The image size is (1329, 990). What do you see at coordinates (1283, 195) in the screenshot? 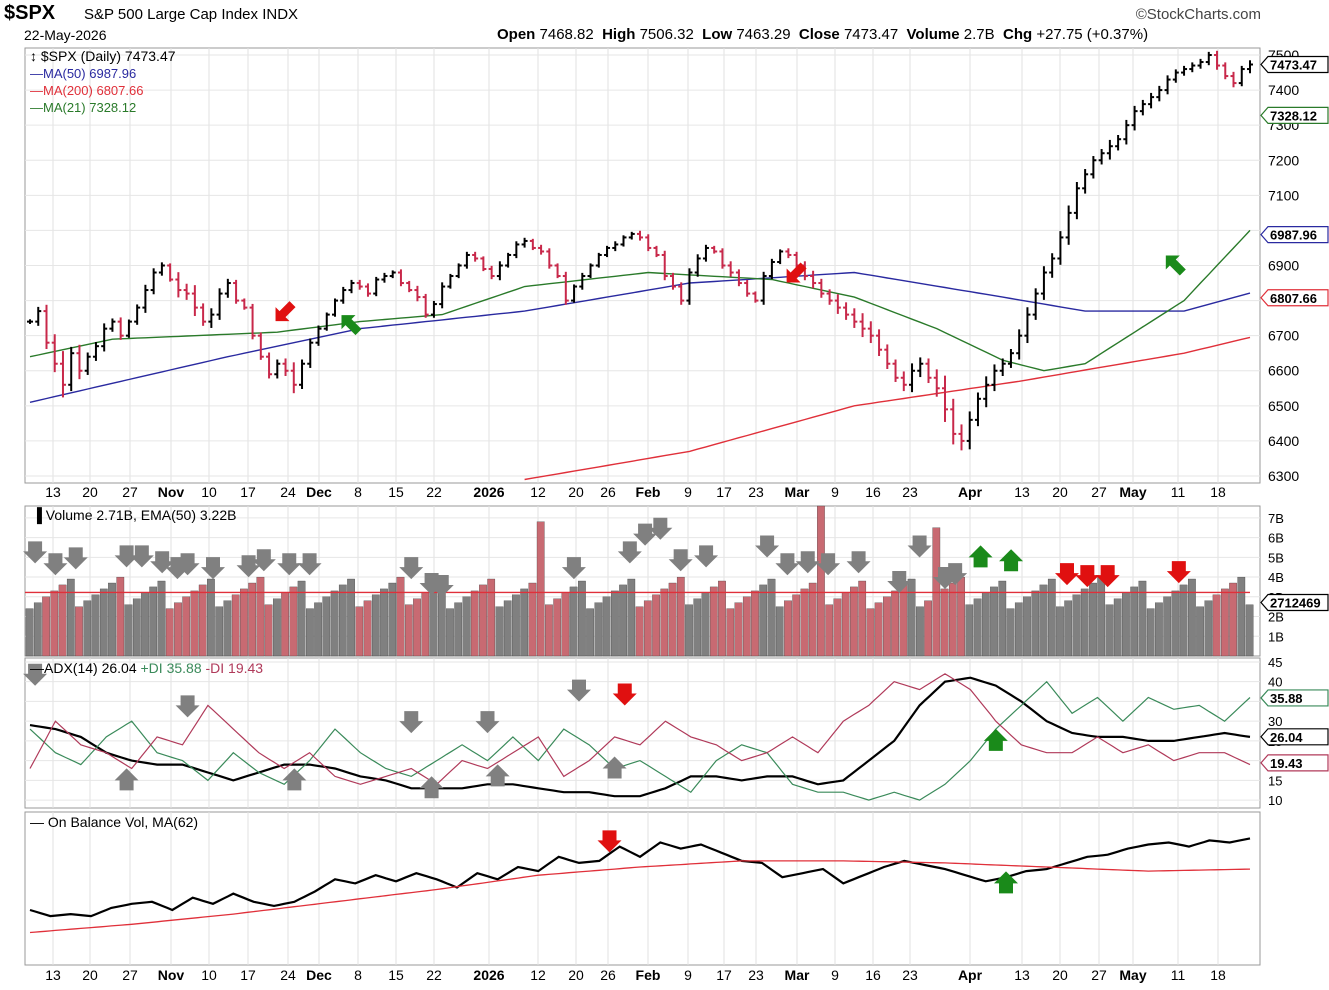
I see `y-tick-label: 7100` at bounding box center [1283, 195].